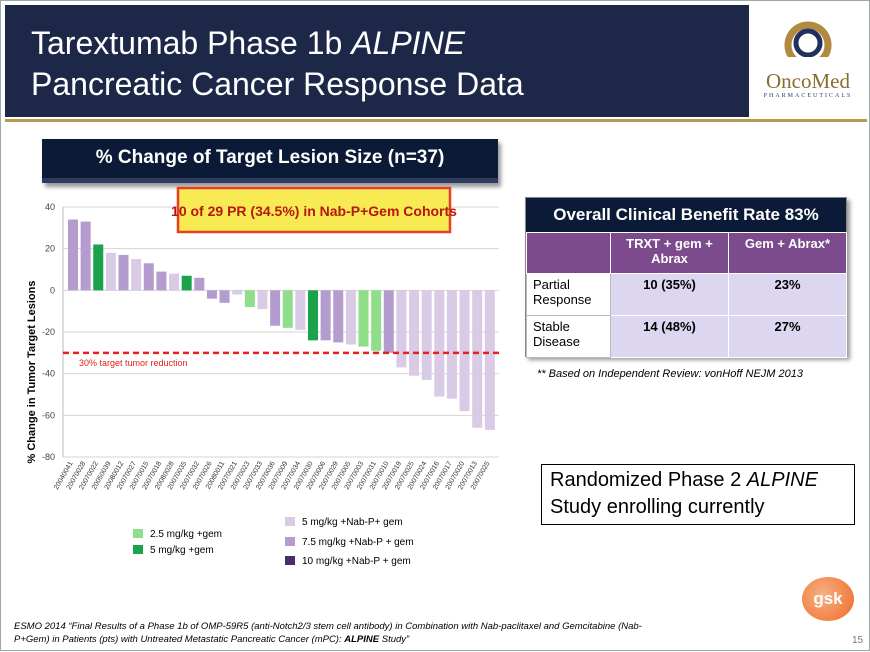 This screenshot has width=870, height=652. Describe the element at coordinates (568, 253) in the screenshot. I see `cbr-corner-cell` at that location.